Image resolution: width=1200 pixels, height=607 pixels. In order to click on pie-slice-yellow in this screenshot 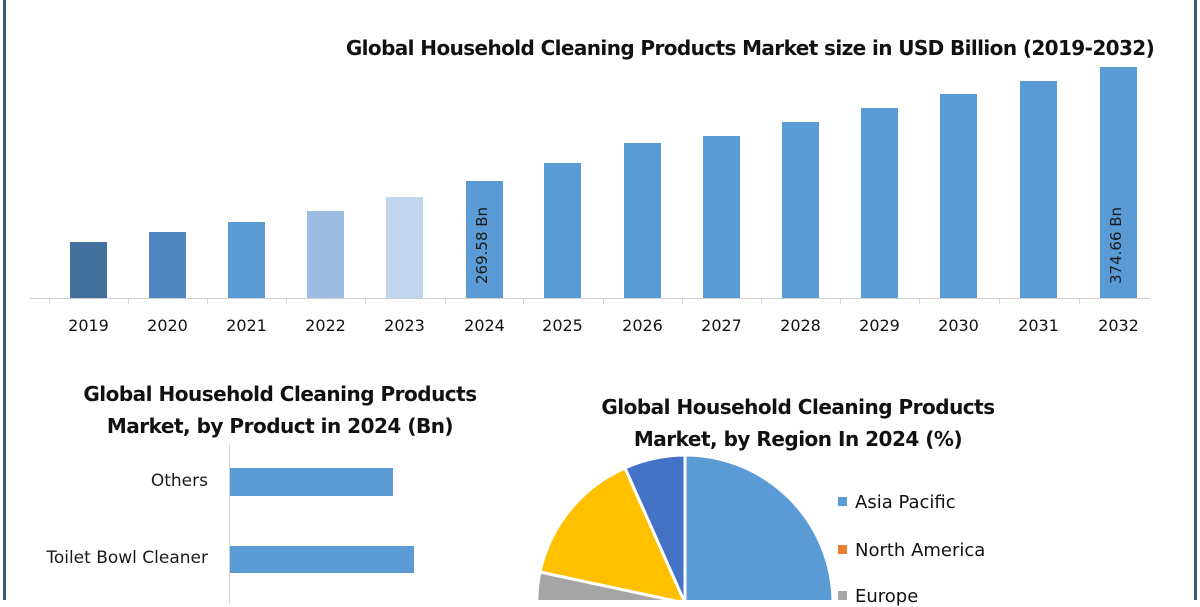, I will do `click(612, 533)`.